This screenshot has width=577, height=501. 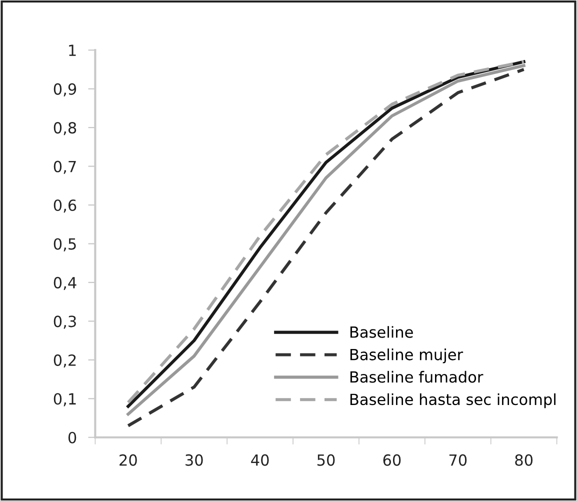 I want to click on y-tick-label: 0,6, so click(x=65, y=206).